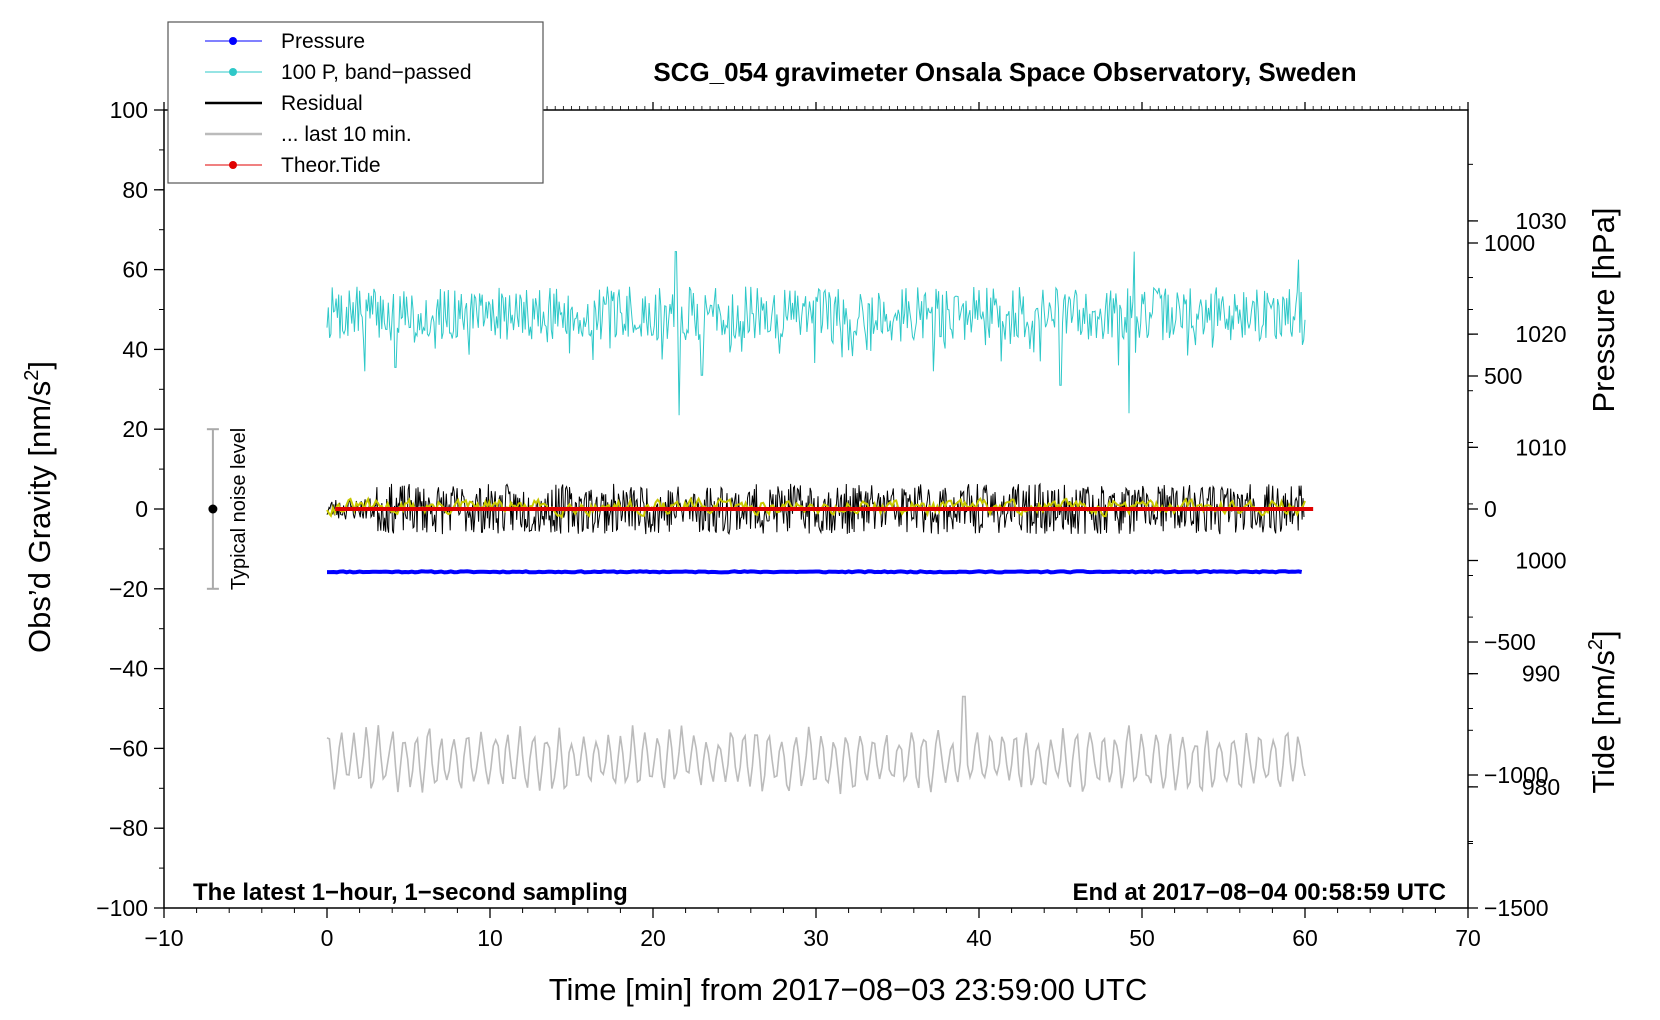 The height and width of the screenshot is (1020, 1660). What do you see at coordinates (128, 589) in the screenshot?
I see `y-tick-label: −20` at bounding box center [128, 589].